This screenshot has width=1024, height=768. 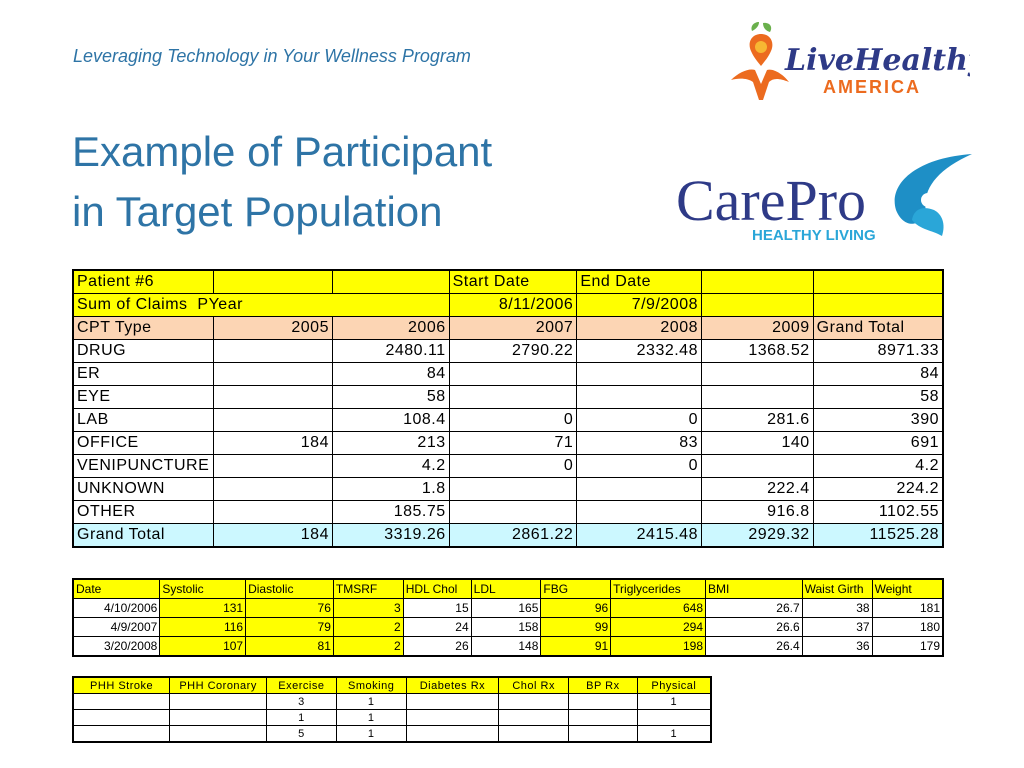 I want to click on title-line-1: Example of Participant, so click(x=282, y=151).